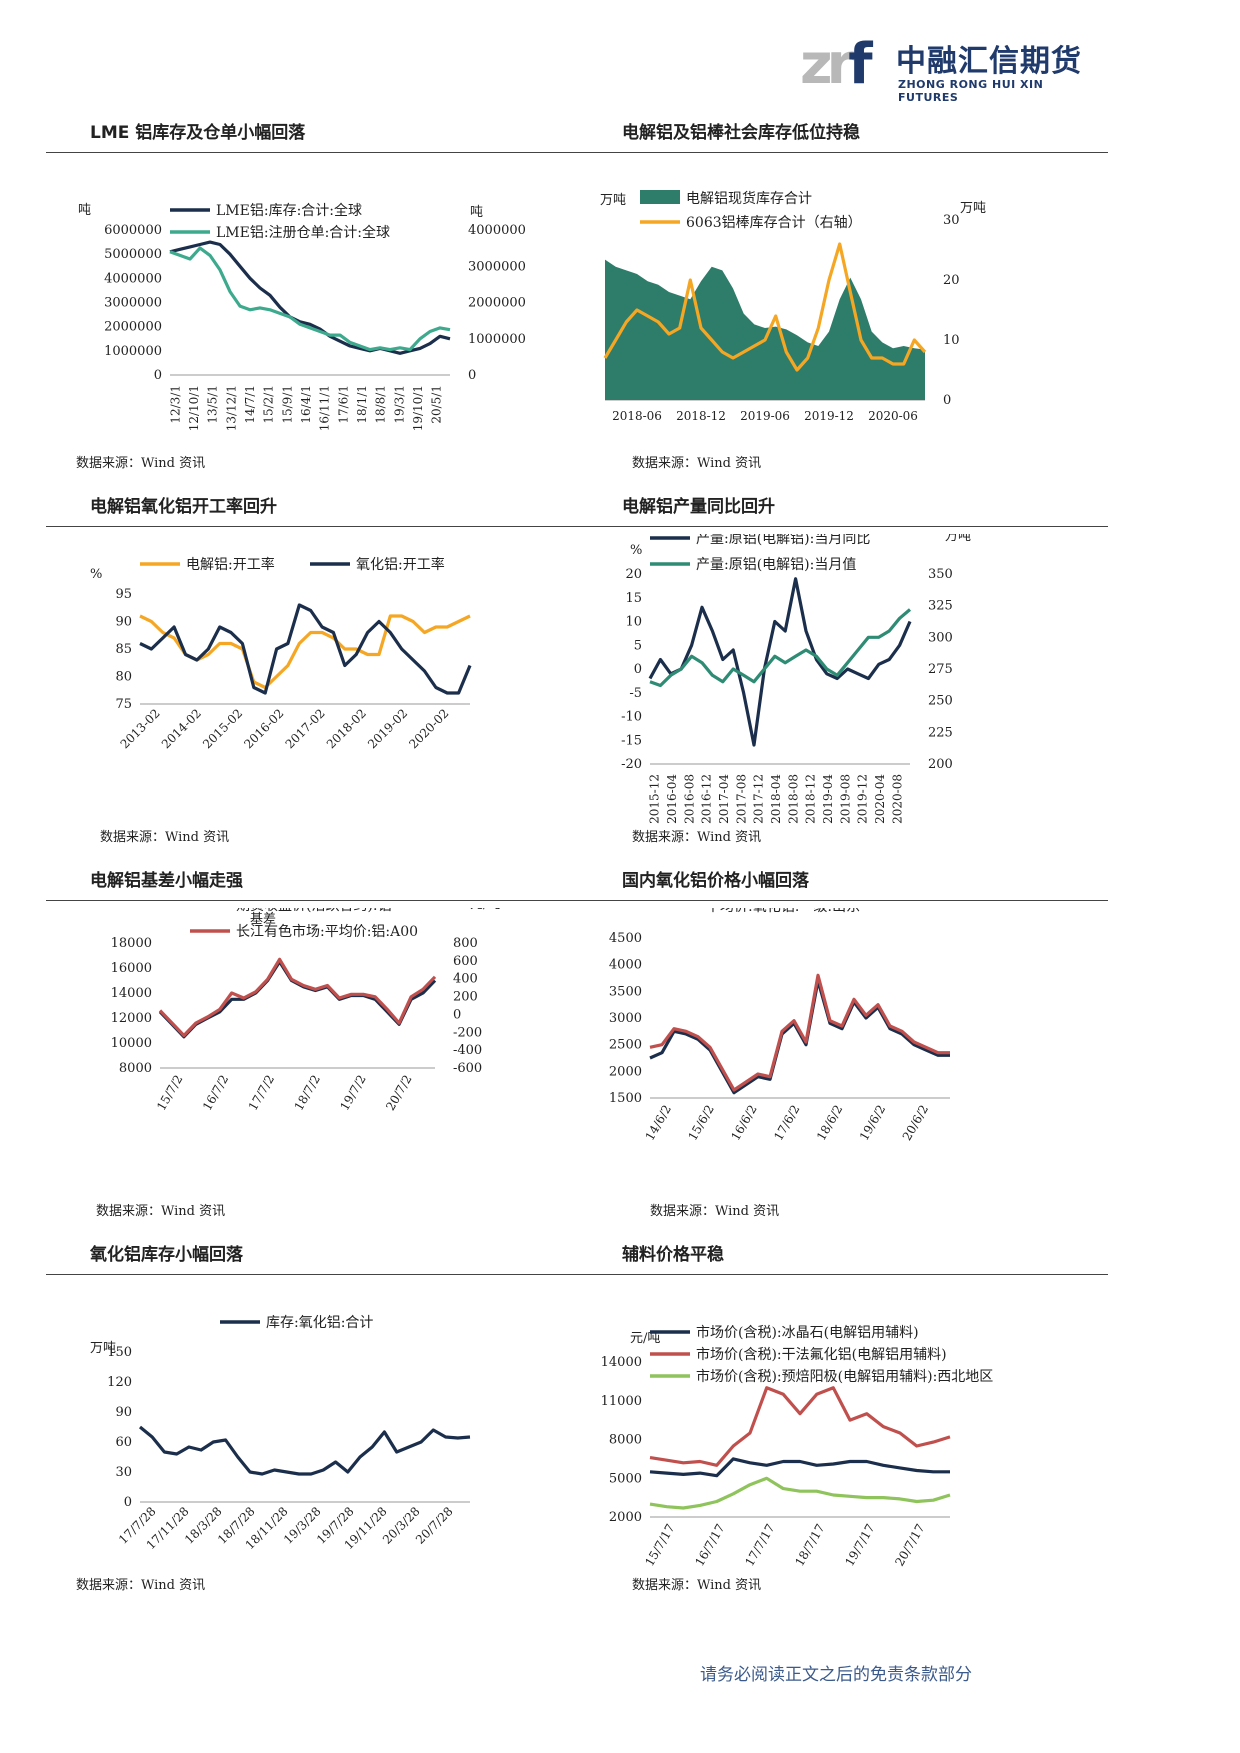 The width and height of the screenshot is (1240, 1753). Describe the element at coordinates (123, 704) in the screenshot. I see `y-tick-label: 75` at that location.